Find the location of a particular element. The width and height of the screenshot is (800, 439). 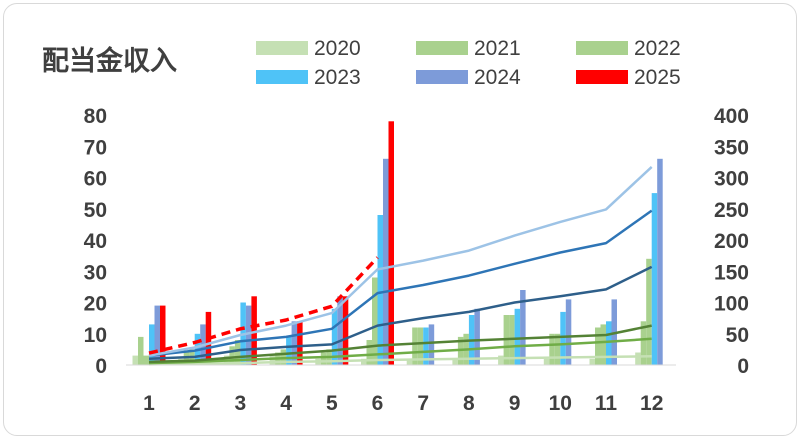

right-axis-tick: 0 is located at coordinates (743, 366).